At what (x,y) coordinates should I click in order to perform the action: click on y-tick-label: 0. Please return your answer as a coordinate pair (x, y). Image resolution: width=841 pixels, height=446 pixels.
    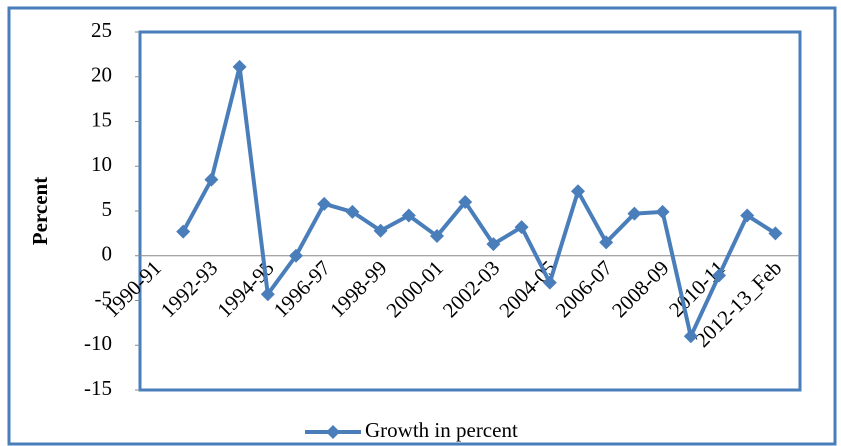
    Looking at the image, I should click on (107, 254).